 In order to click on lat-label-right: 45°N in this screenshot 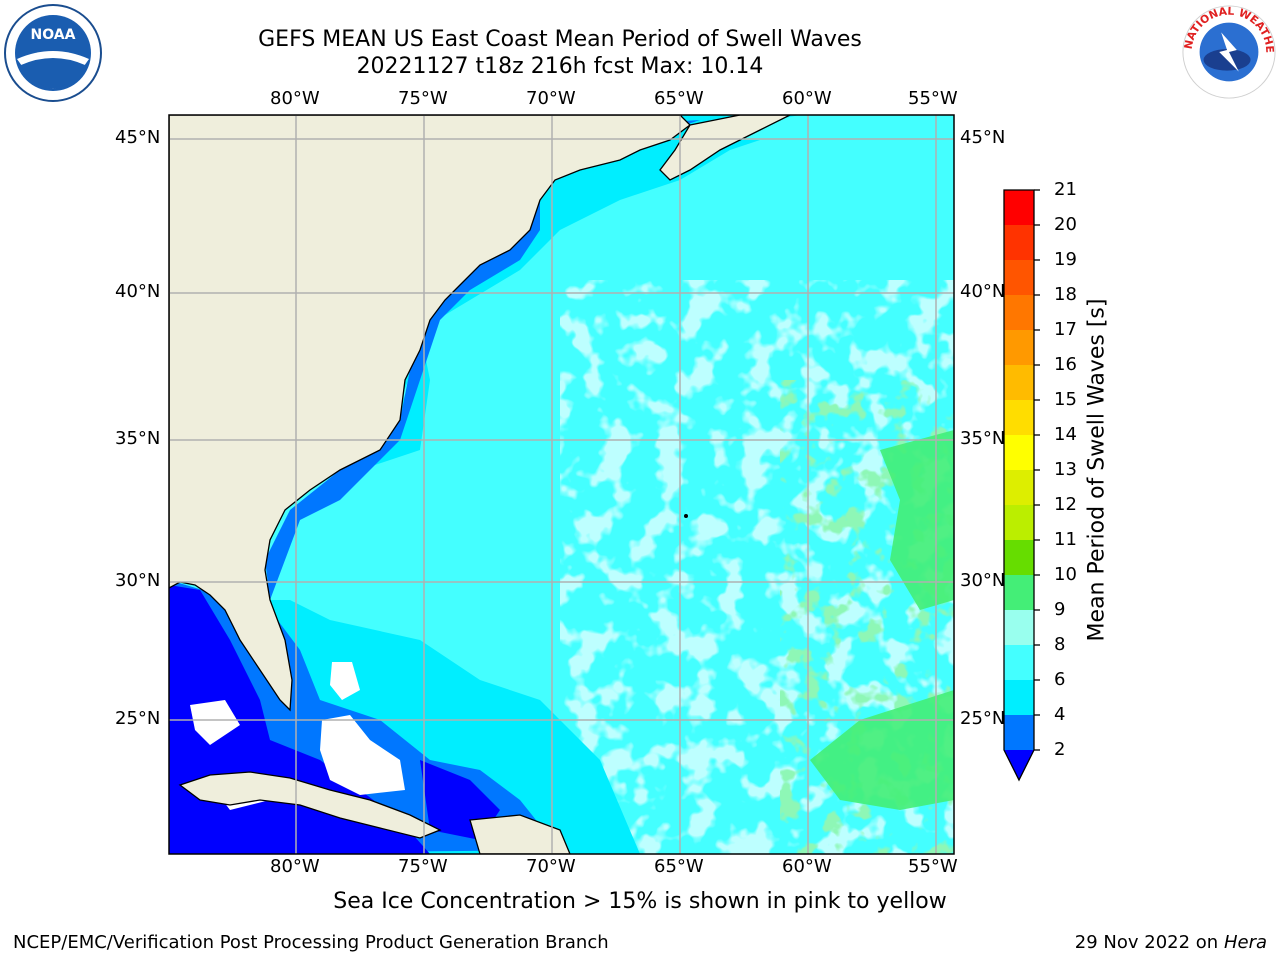, I will do `click(983, 137)`.